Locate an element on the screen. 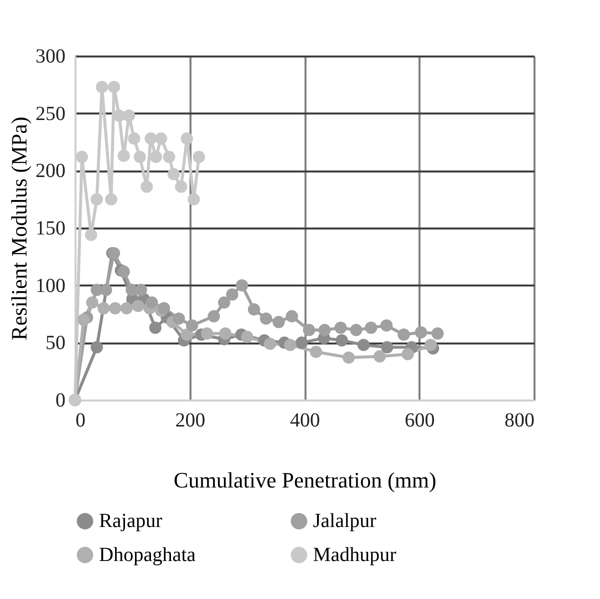  y-tick-label: 0 is located at coordinates (61, 401).